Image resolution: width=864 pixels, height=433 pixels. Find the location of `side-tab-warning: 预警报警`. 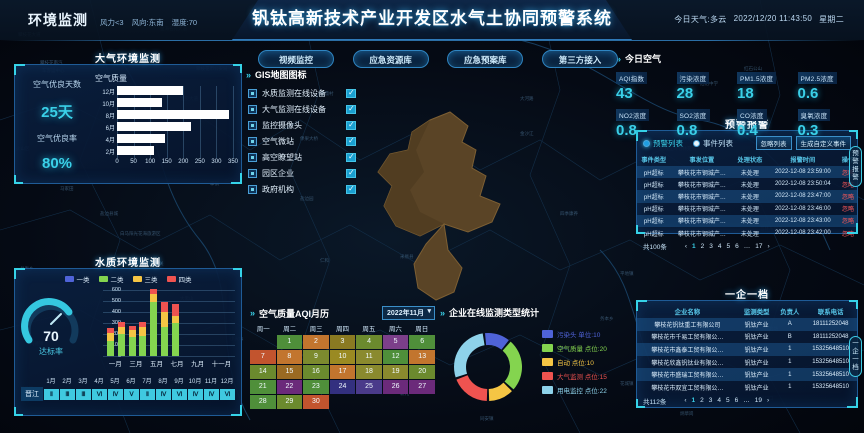

side-tab-warning: 预警报警 is located at coordinates (855, 166).